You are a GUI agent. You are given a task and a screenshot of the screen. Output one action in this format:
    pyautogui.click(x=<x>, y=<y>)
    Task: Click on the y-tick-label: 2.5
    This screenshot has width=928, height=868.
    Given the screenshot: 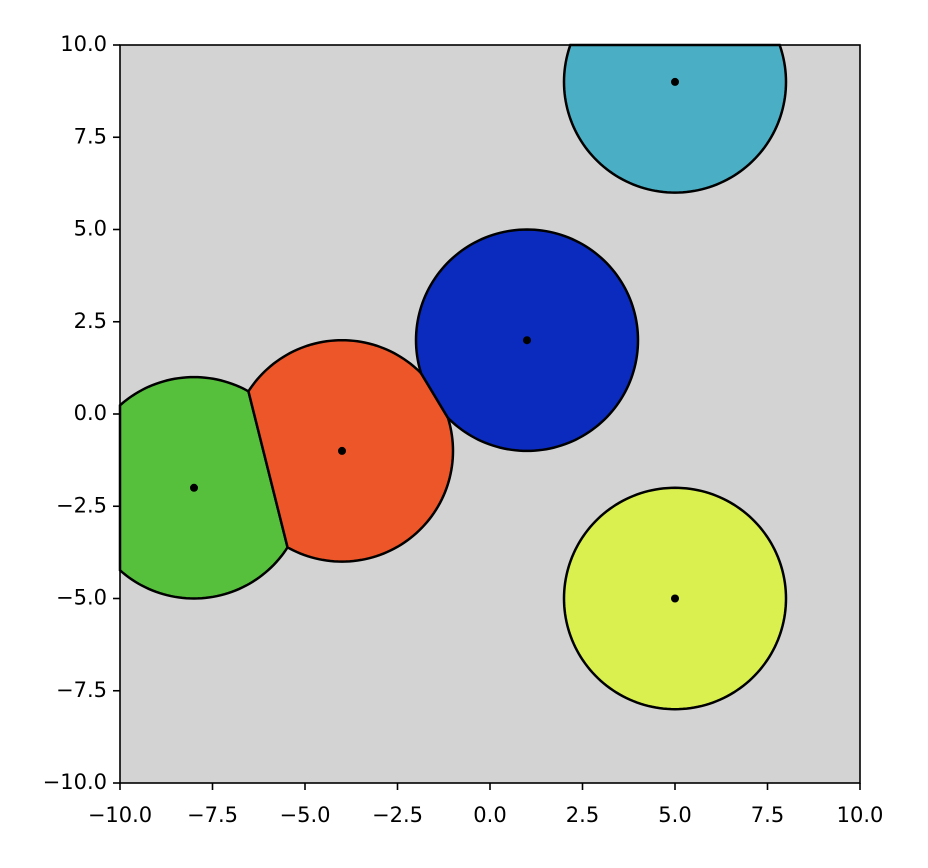 What is the action you would take?
    pyautogui.click(x=90, y=321)
    